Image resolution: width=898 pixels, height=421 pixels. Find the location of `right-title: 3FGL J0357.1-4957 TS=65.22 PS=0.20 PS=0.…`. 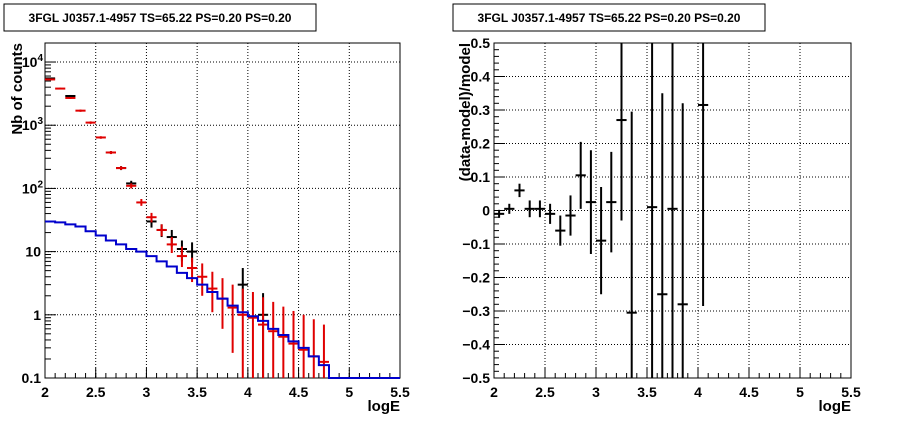

right-title: 3FGL J0357.1-4957 TS=65.22 PS=0.20 PS=0.… is located at coordinates (609, 18).